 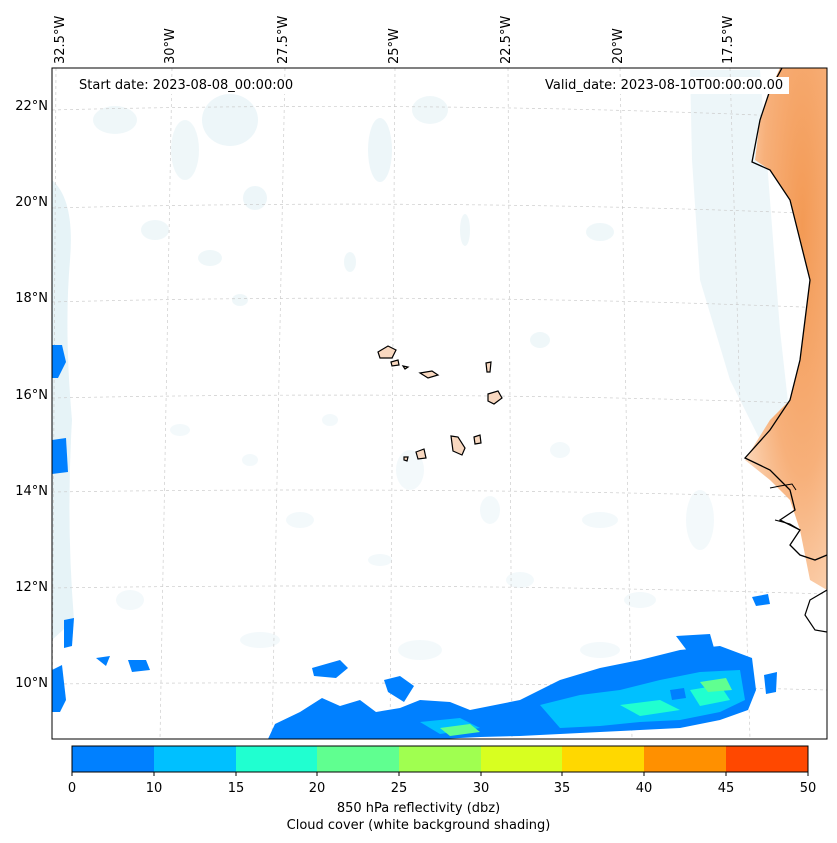 What do you see at coordinates (236, 788) in the screenshot?
I see `colorbar-tick-label-15: 15` at bounding box center [236, 788].